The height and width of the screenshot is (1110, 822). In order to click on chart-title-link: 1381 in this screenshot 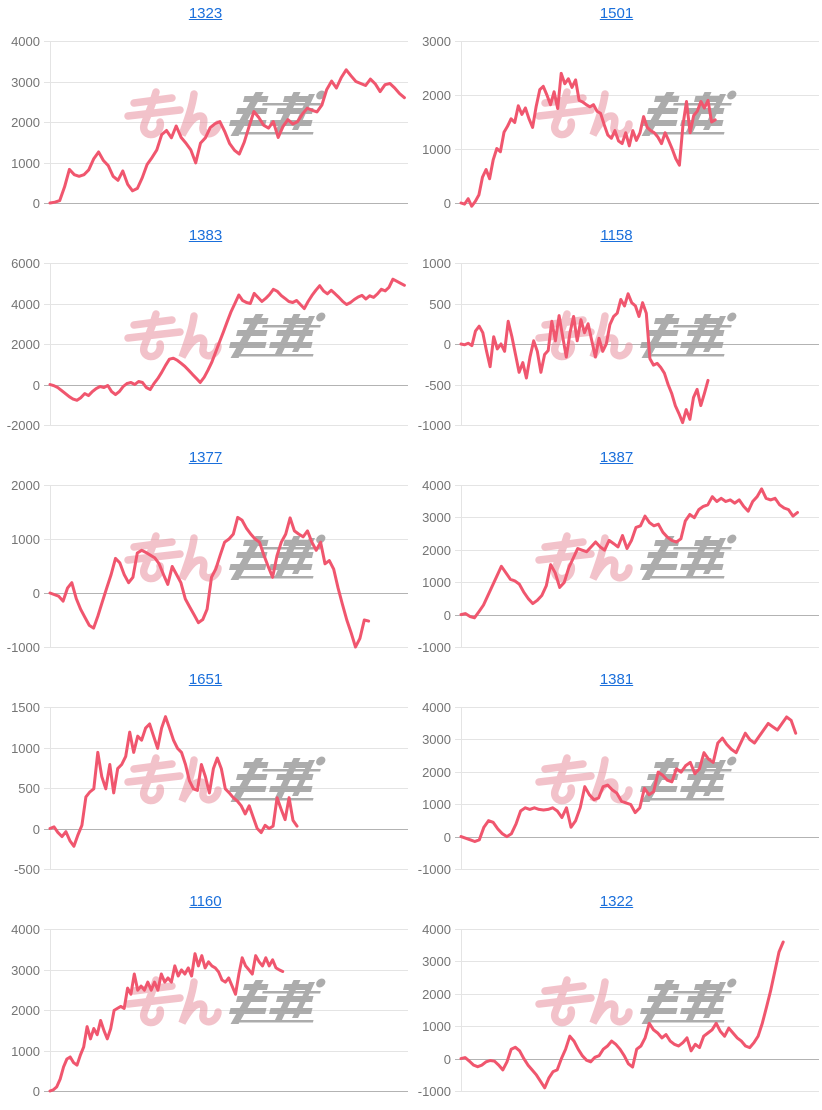, I will do `click(616, 679)`.